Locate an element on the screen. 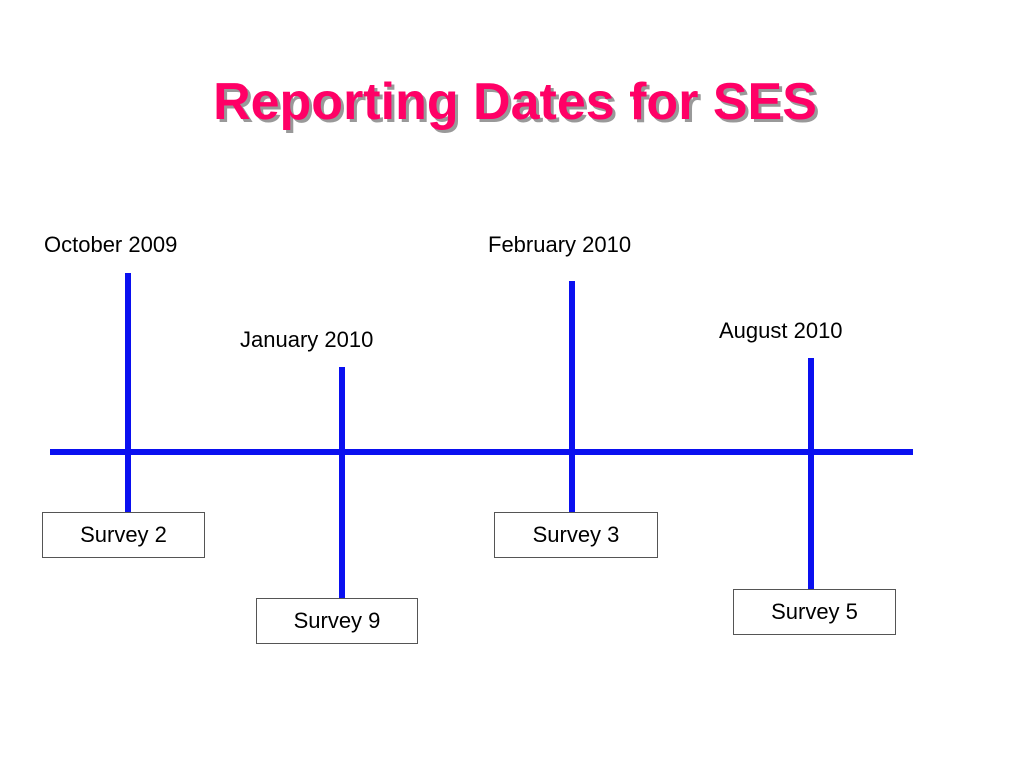 The width and height of the screenshot is (1024, 768). date-label: January 2010 is located at coordinates (307, 339).